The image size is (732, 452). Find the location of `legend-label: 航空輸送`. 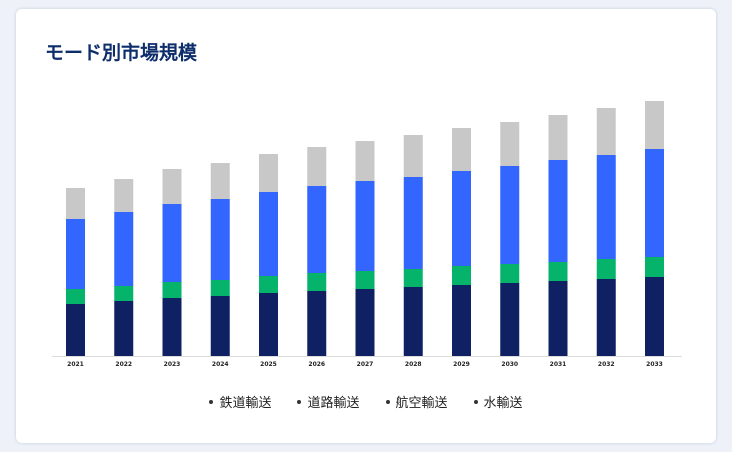

legend-label: 航空輸送 is located at coordinates (421, 403).